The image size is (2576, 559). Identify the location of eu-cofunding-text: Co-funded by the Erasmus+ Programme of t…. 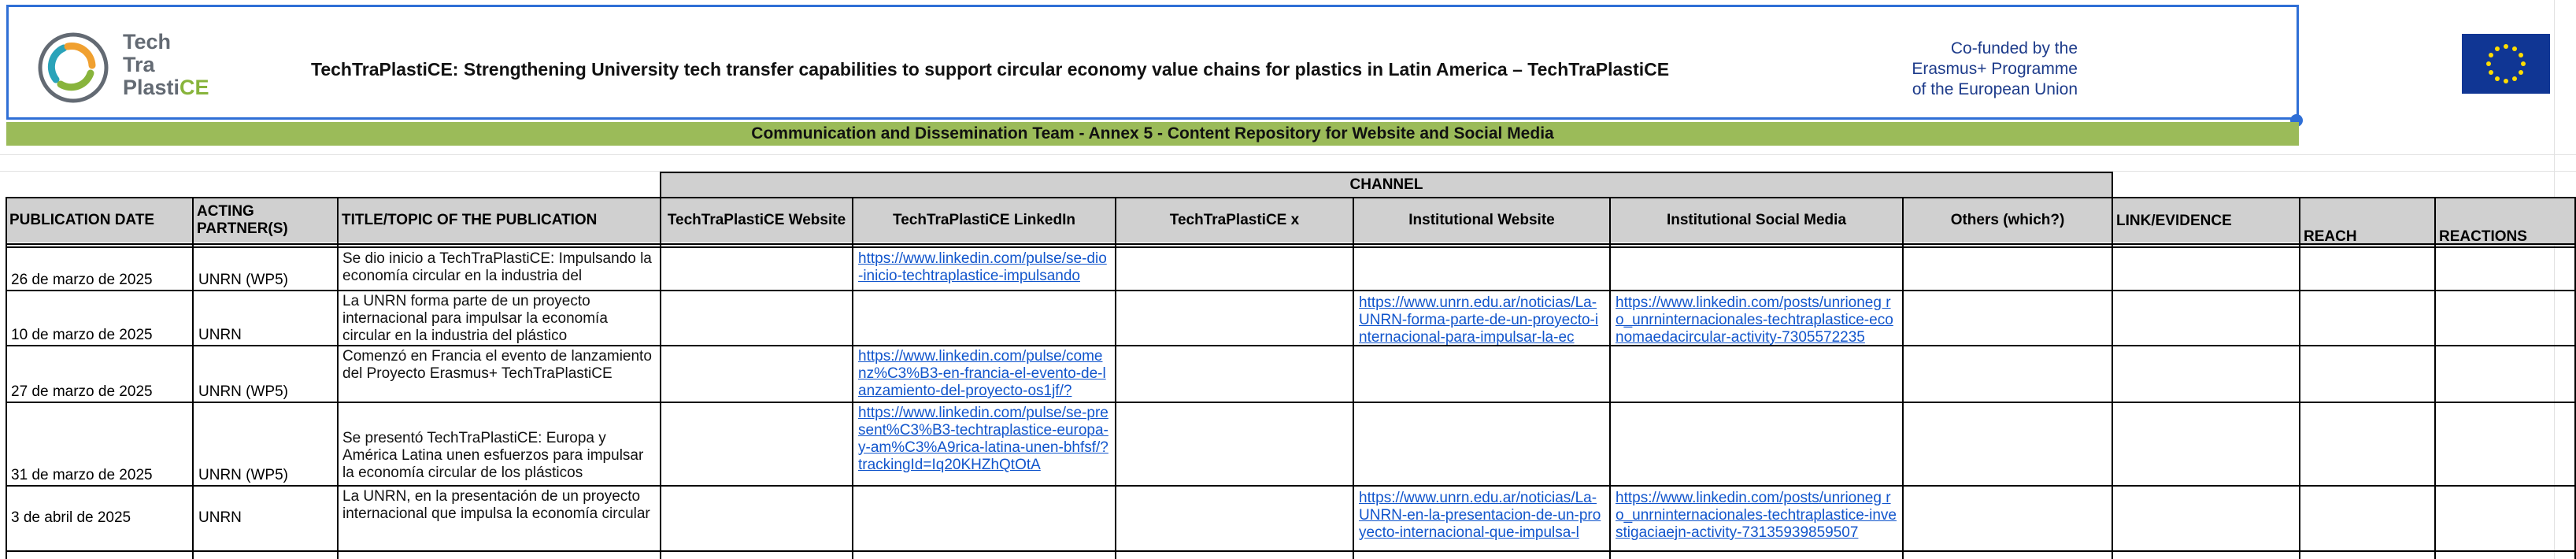
(1995, 68).